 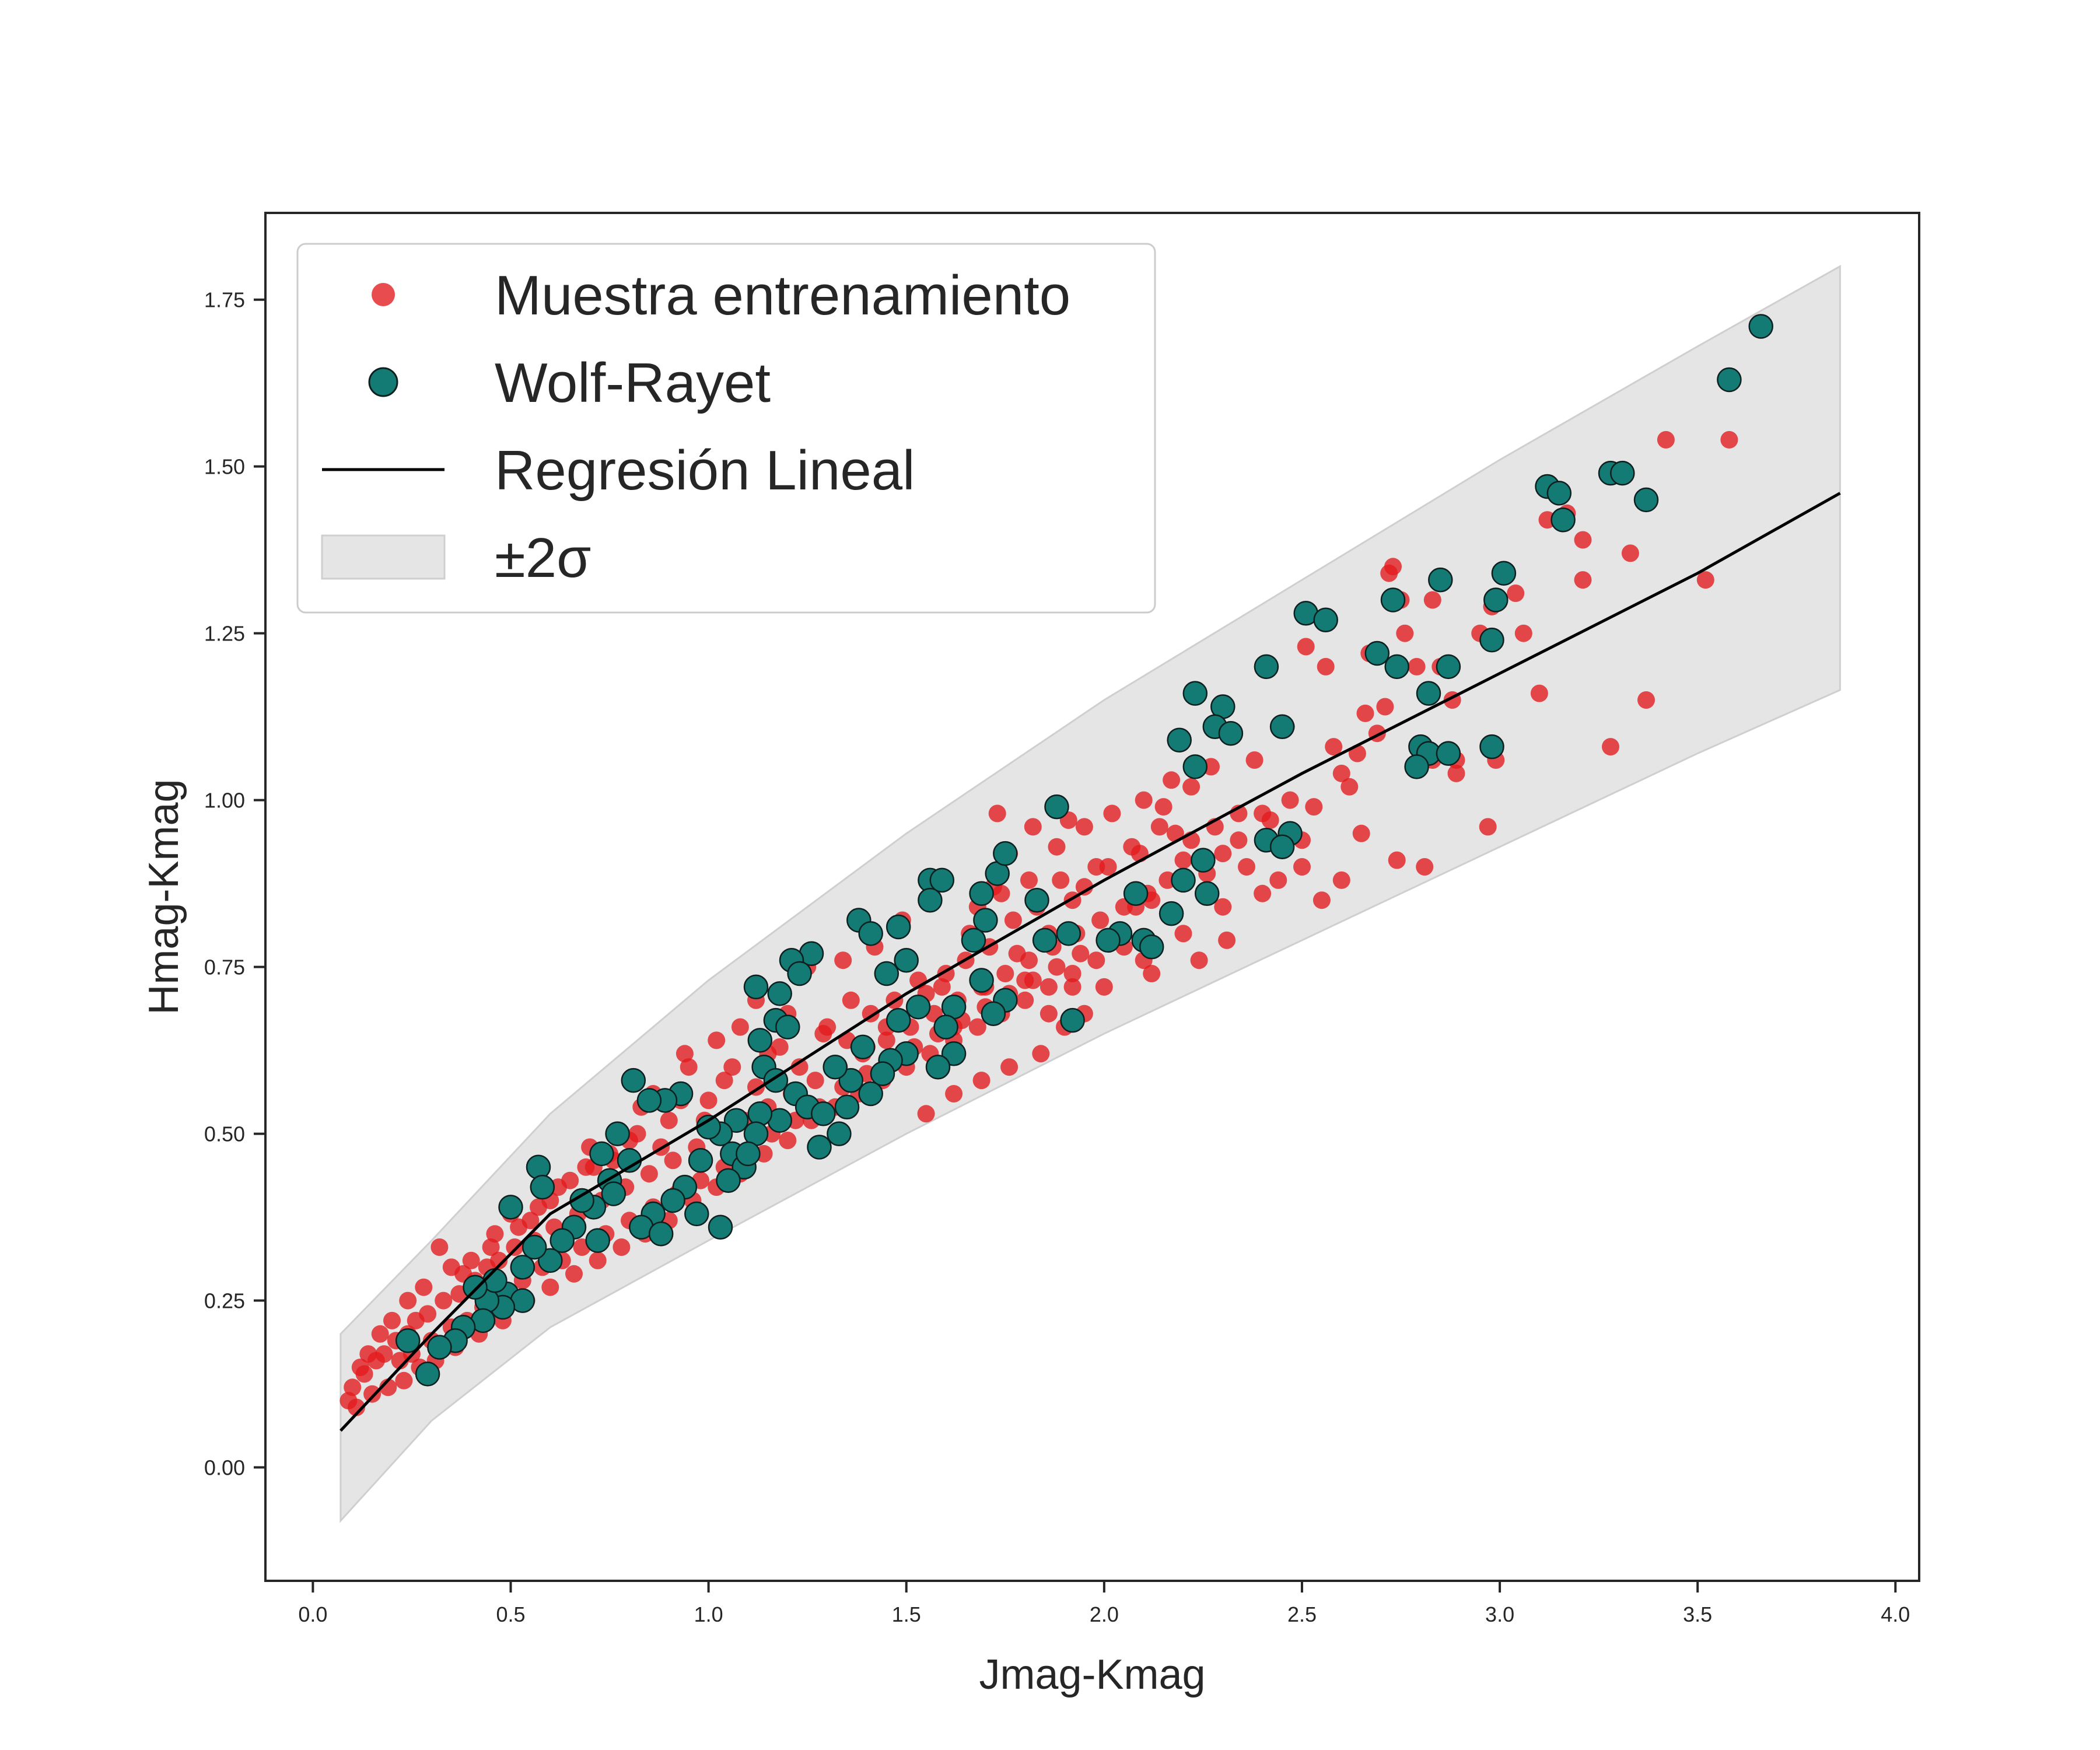 What do you see at coordinates (633, 383) in the screenshot?
I see `legend-label: Wolf-Rayet` at bounding box center [633, 383].